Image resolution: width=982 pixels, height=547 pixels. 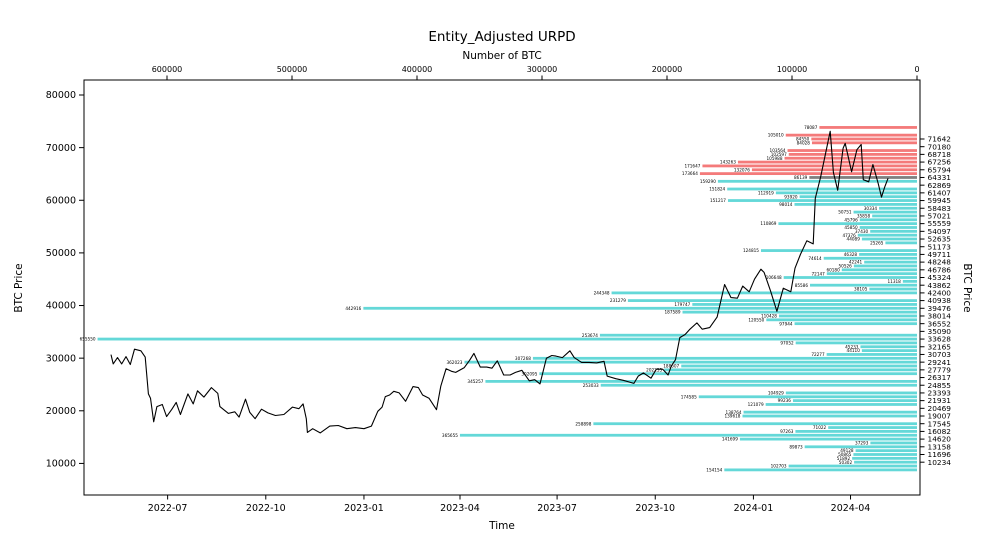 I want to click on bar-value-label: 45850, so click(x=851, y=227).